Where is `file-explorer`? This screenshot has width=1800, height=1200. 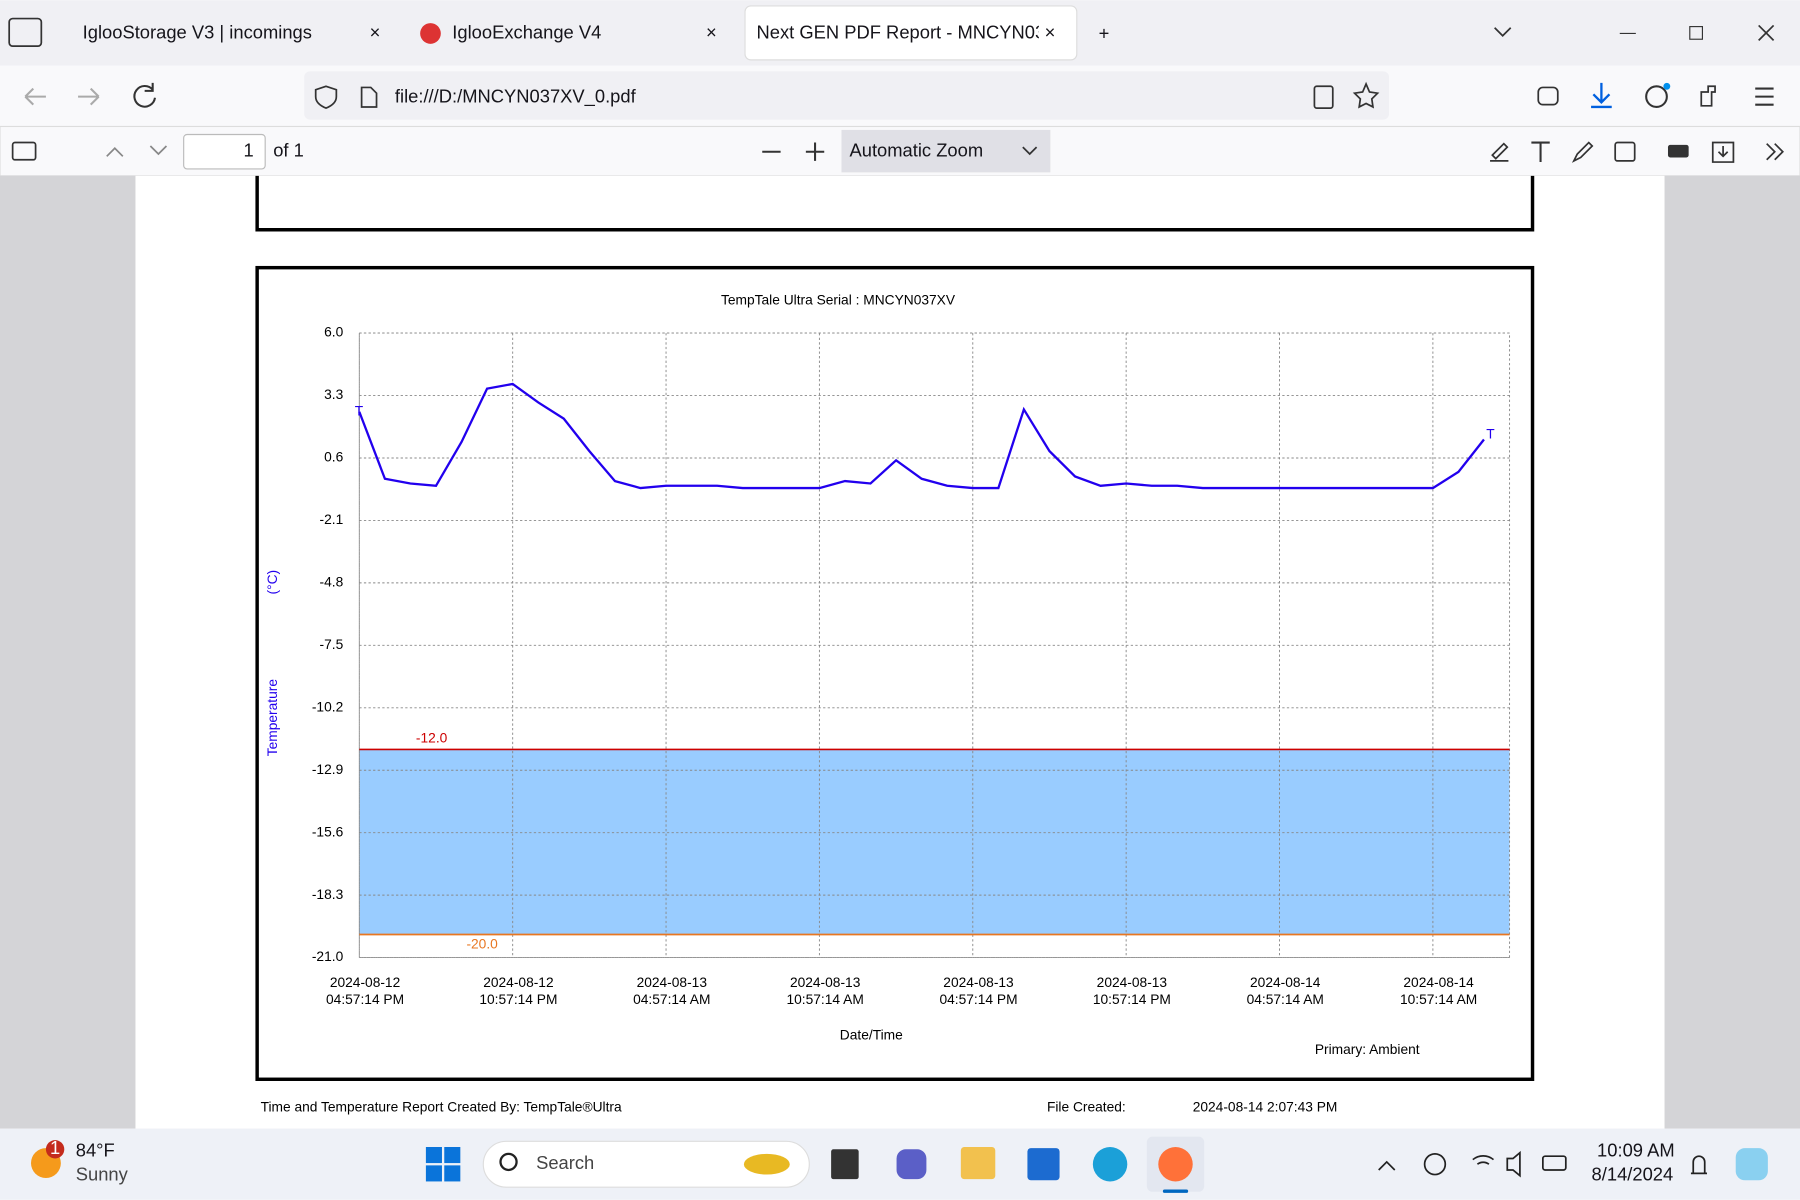 file-explorer is located at coordinates (978, 1163).